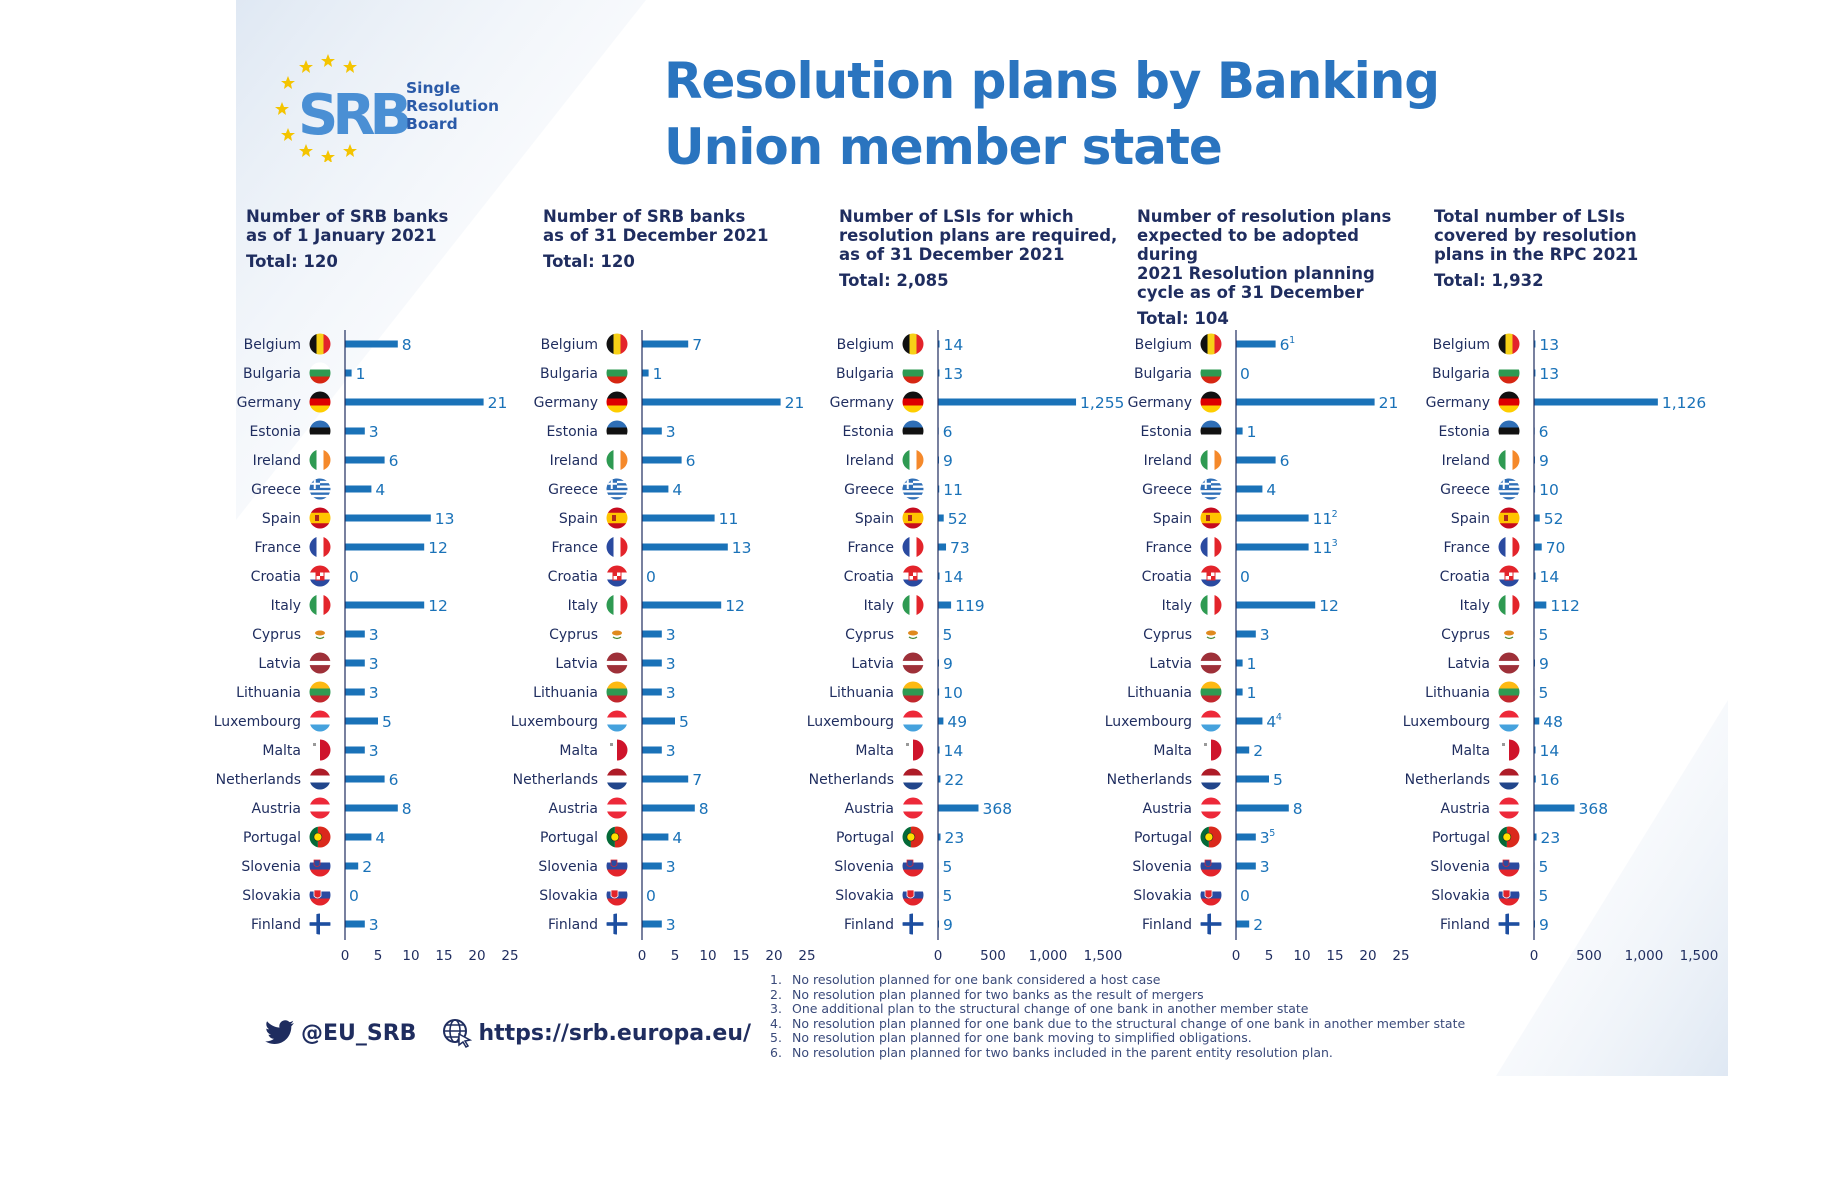 This screenshot has width=1845, height=1189. What do you see at coordinates (795, 403) in the screenshot?
I see `value-label: 21` at bounding box center [795, 403].